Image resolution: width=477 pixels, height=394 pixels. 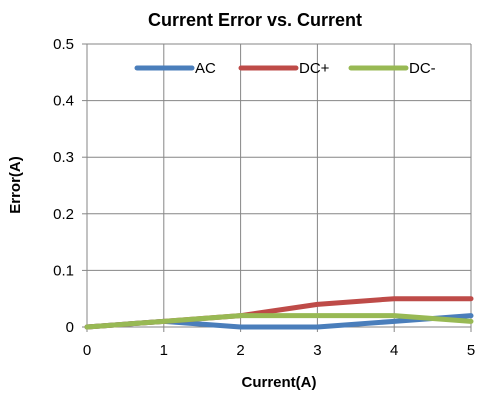 What do you see at coordinates (63, 101) in the screenshot?
I see `y-tick-label: 0.4` at bounding box center [63, 101].